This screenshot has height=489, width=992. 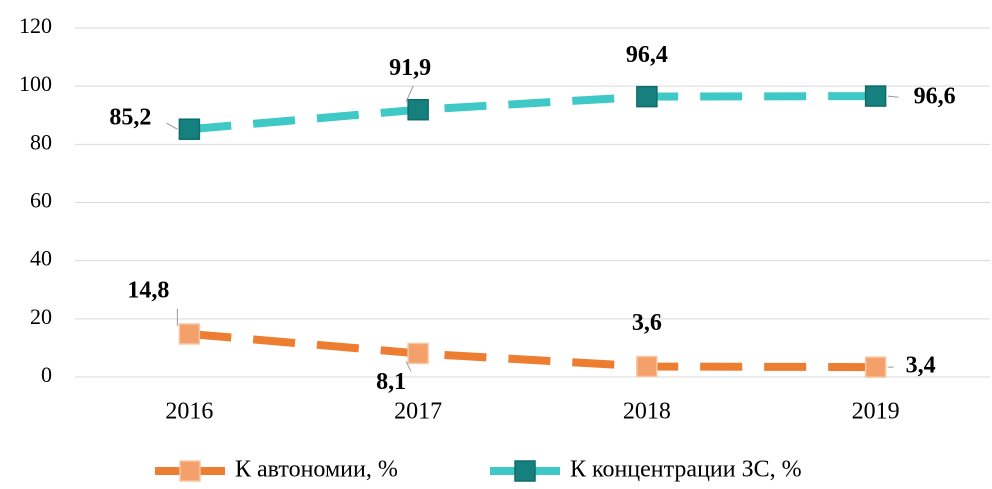 I want to click on y-tick-label: 80, so click(x=41, y=141).